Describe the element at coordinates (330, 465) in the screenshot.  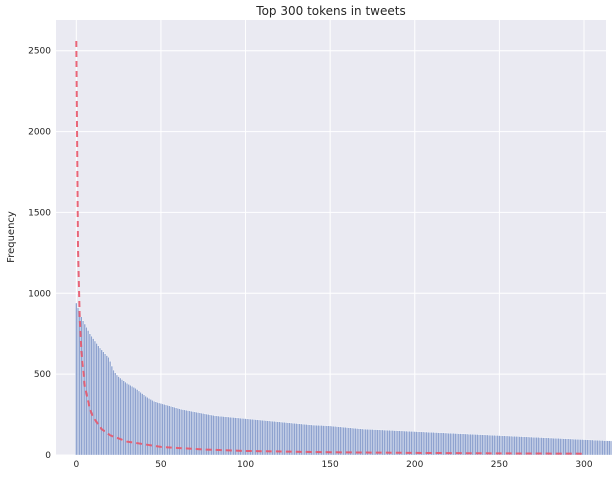
I see `x-tick-label: 150` at that location.